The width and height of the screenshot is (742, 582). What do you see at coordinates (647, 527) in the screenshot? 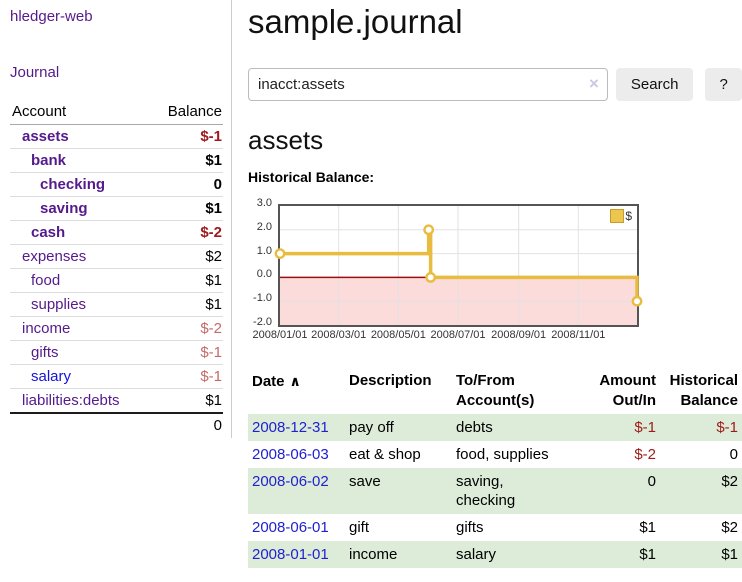
I see `register-amount: $1` at bounding box center [647, 527].